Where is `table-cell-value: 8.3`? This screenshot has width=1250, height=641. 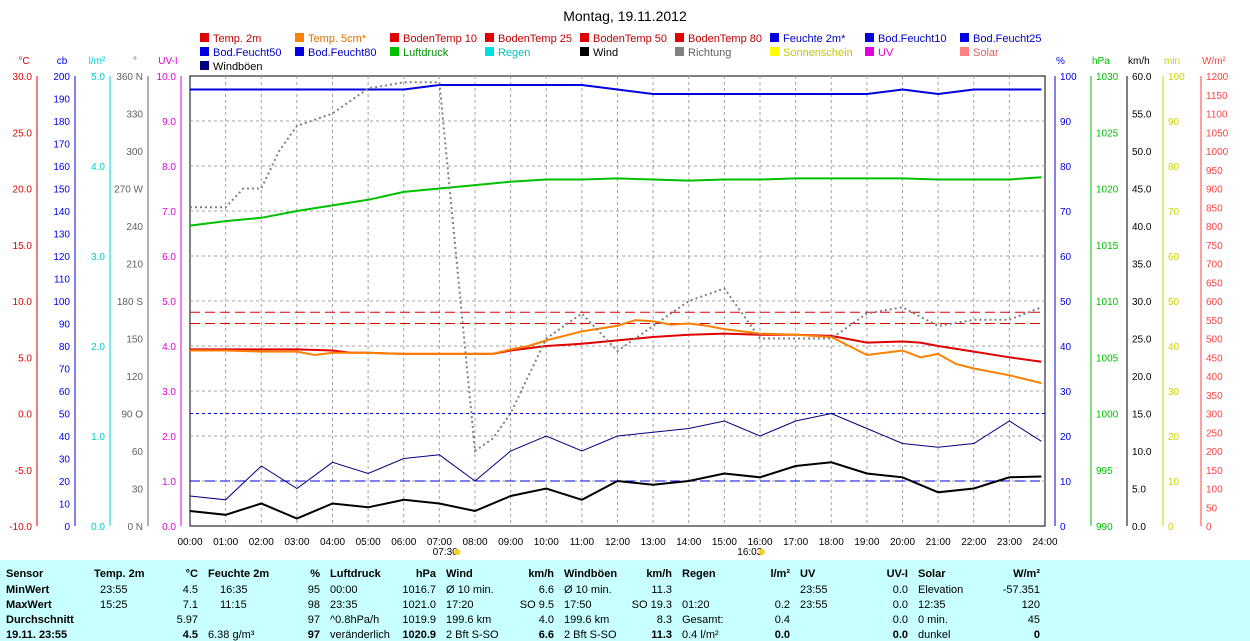
table-cell-value: 8.3 is located at coordinates (664, 620).